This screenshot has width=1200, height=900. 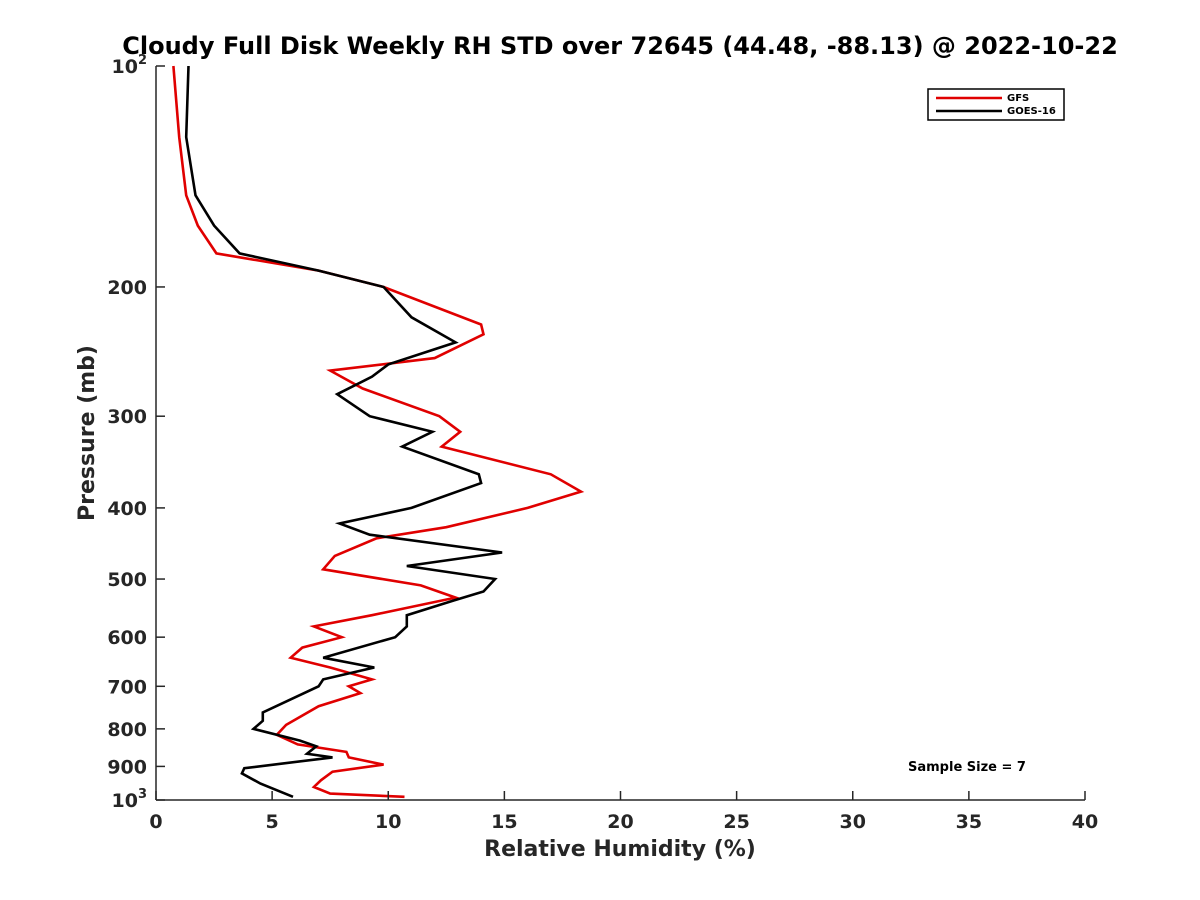 I want to click on x-tick-label: 40, so click(x=1085, y=822).